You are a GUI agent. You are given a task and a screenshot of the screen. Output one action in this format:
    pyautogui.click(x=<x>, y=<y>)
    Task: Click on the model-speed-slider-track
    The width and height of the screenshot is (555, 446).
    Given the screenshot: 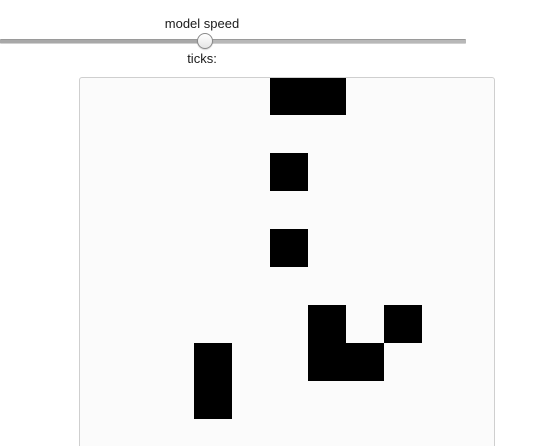 What is the action you would take?
    pyautogui.click(x=233, y=41)
    